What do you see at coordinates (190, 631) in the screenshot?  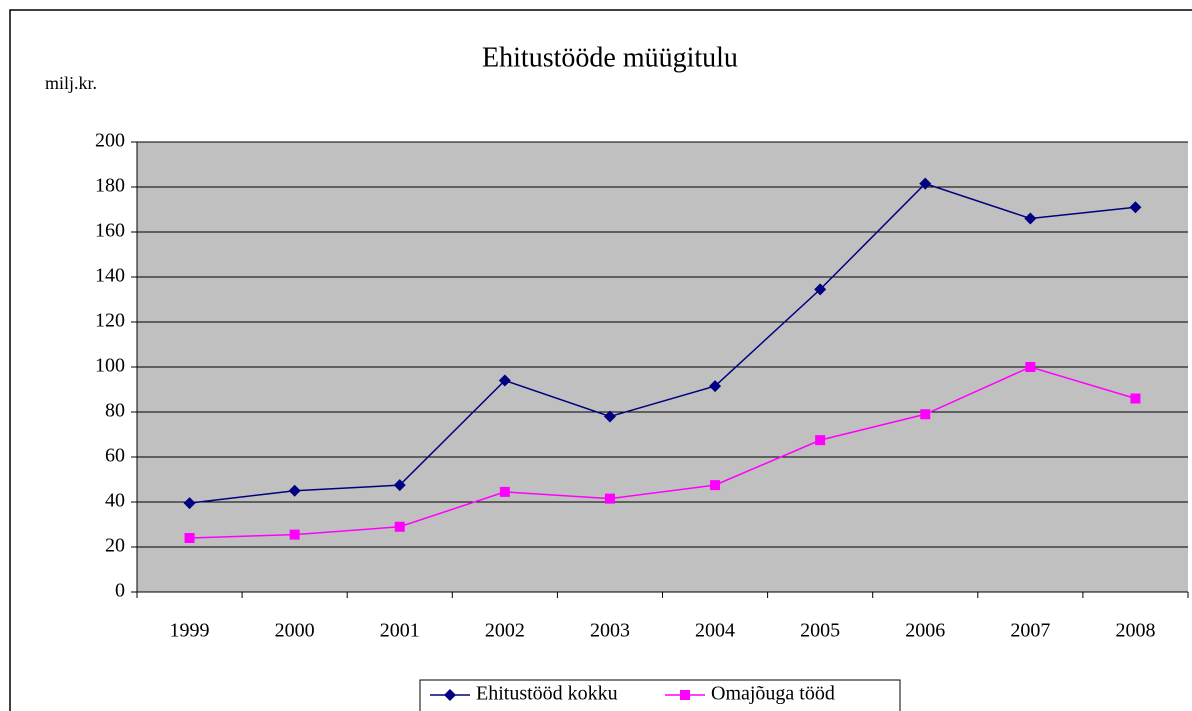 I see `x-tick-label: 1999` at bounding box center [190, 631].